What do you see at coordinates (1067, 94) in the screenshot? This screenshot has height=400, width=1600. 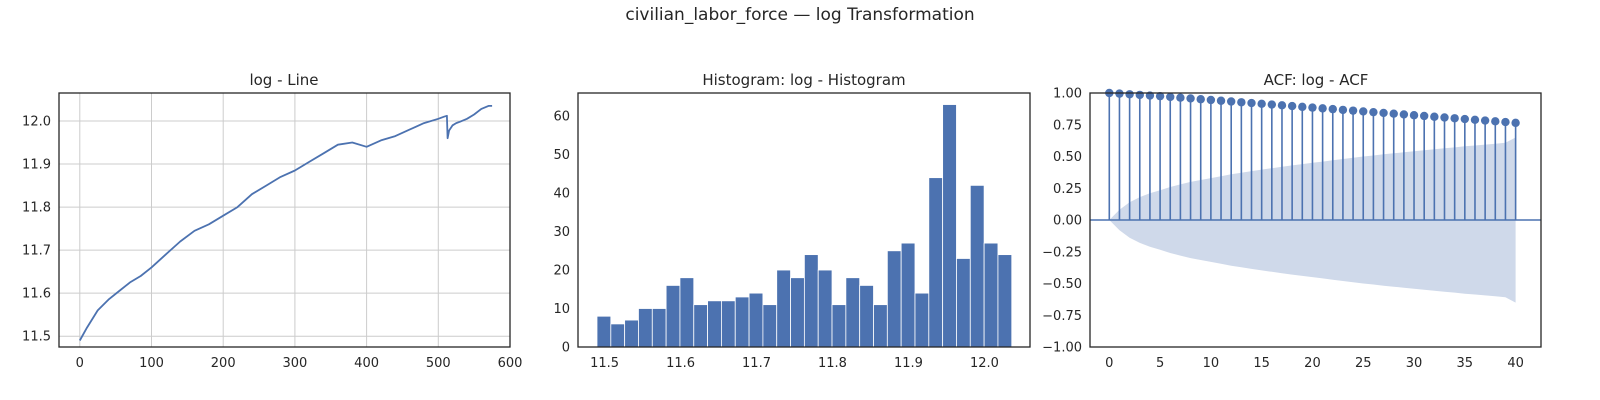 I see `y-tick-label: 1.00` at bounding box center [1067, 94].